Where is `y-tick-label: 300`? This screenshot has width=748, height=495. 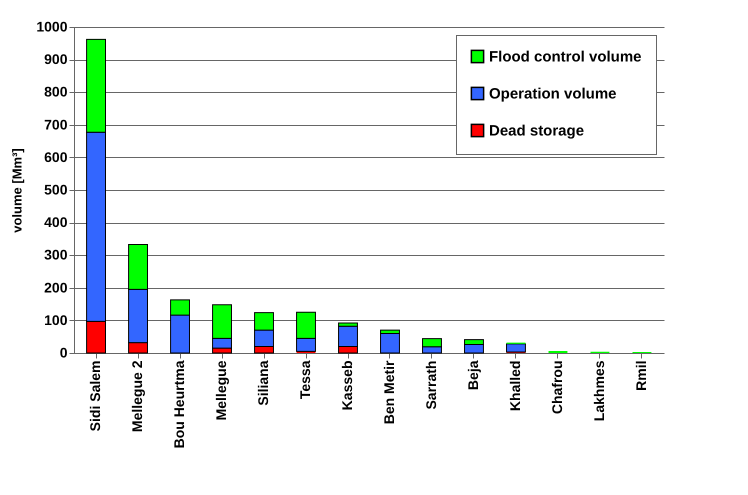 y-tick-label: 300 is located at coordinates (56, 254).